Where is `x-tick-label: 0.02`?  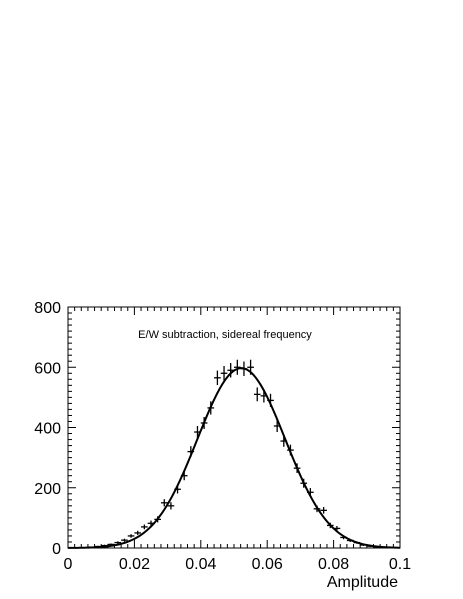 x-tick-label: 0.02 is located at coordinates (134, 564).